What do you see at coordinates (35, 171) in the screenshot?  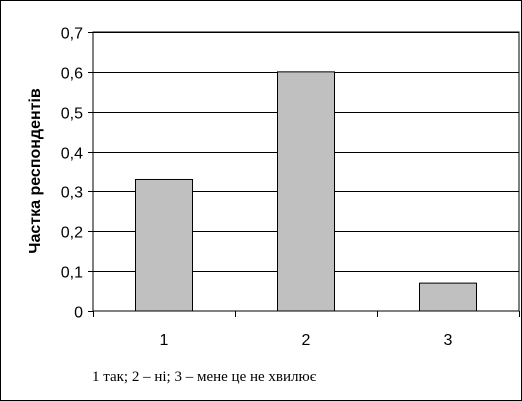 I see `y-axis-label: Частка респондентів` at bounding box center [35, 171].